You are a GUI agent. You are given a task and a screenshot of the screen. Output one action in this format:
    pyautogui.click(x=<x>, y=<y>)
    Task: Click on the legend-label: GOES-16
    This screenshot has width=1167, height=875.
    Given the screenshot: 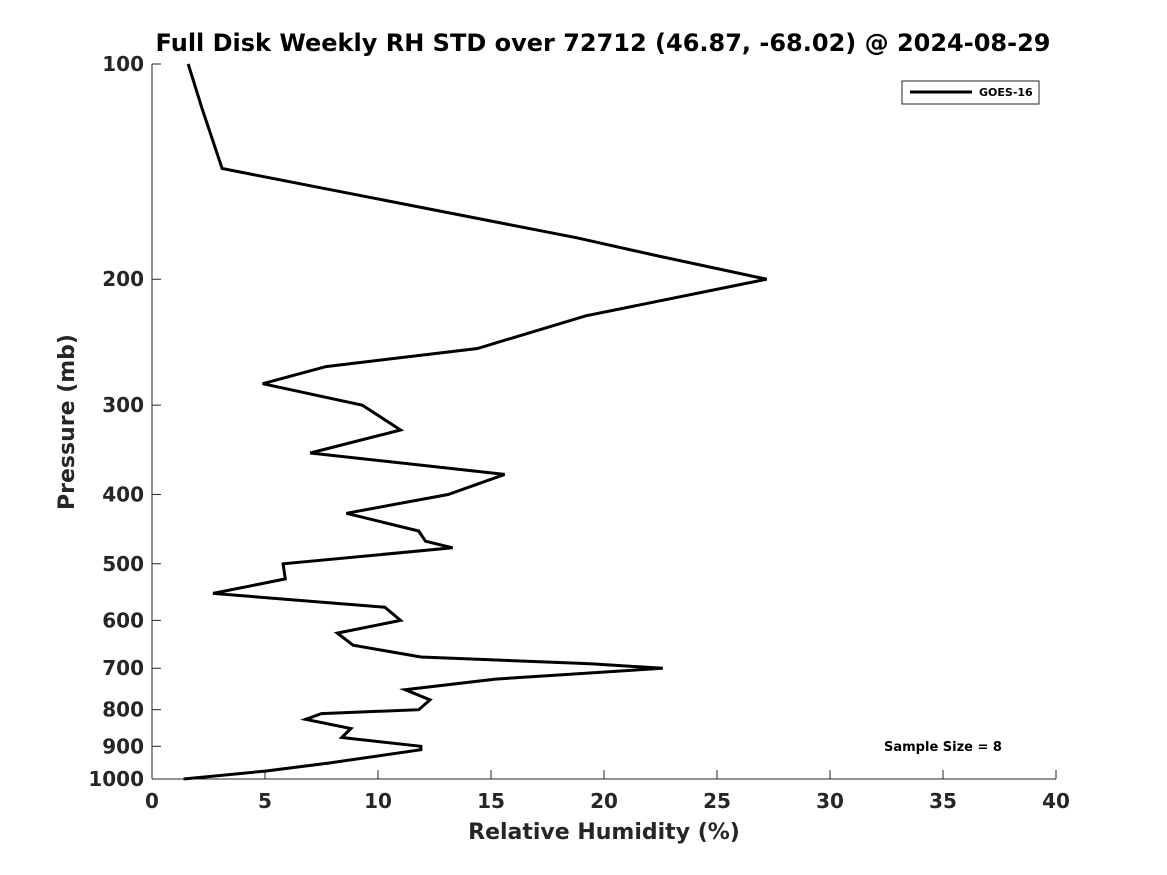 What is the action you would take?
    pyautogui.click(x=1006, y=92)
    